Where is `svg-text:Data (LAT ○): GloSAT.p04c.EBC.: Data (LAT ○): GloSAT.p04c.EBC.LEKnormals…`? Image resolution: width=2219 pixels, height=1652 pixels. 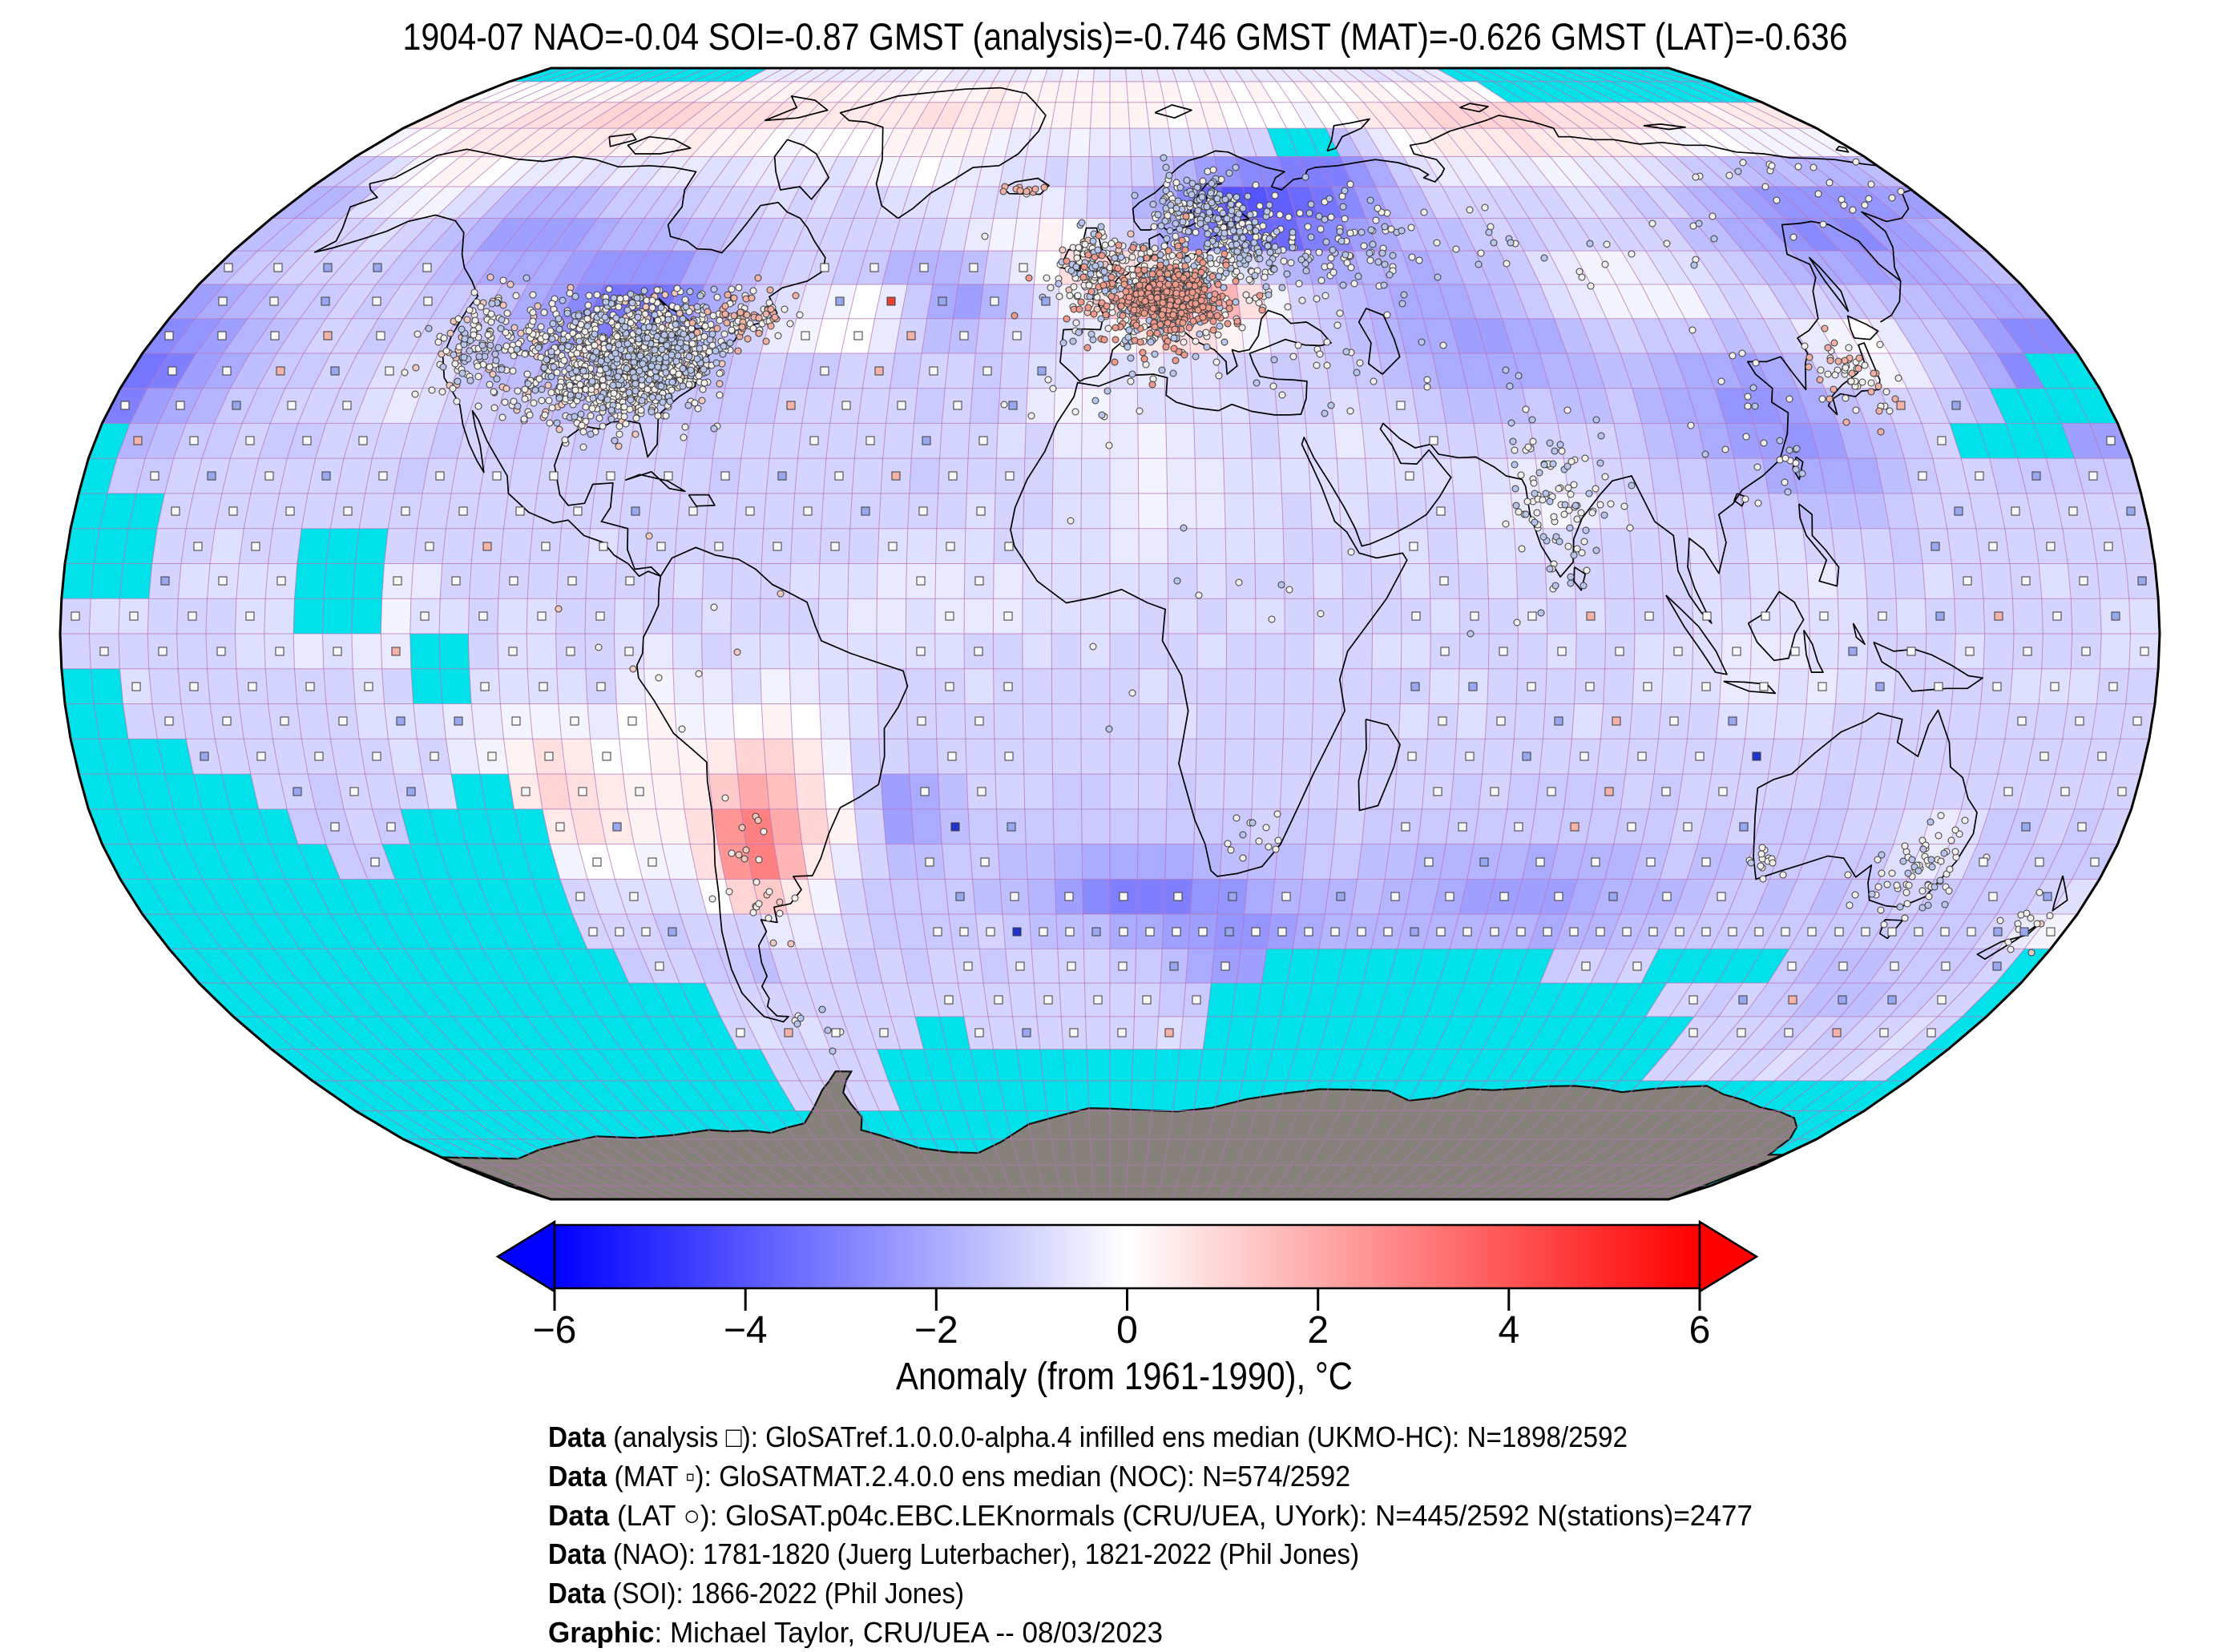
svg-text:Data (LAT ○): GloSAT.p04c.EBC.: Data (LAT ○): GloSAT.p04c.EBC.LEKnormals… is located at coordinates (1151, 1516).